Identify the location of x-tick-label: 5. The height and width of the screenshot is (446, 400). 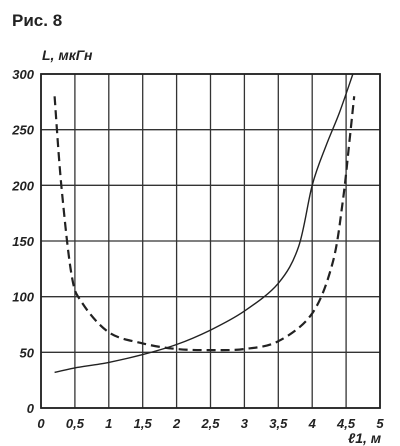
(380, 423).